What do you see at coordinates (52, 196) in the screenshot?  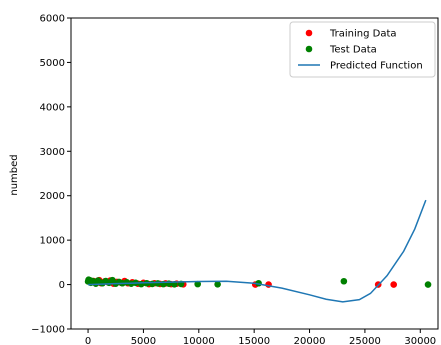 I see `y-tick-label-2000: 2000` at bounding box center [52, 196].